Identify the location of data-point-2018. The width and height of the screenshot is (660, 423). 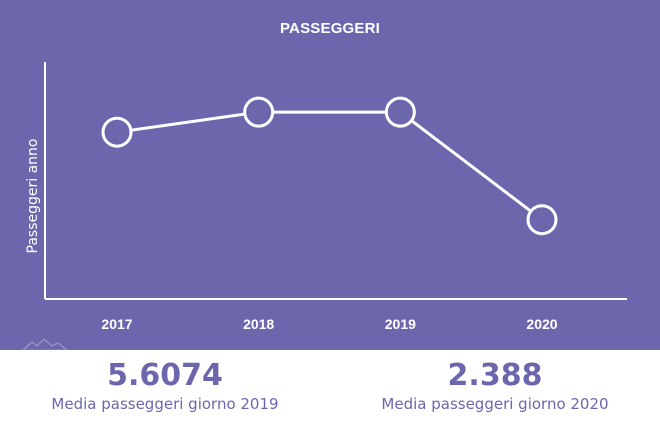
(259, 112).